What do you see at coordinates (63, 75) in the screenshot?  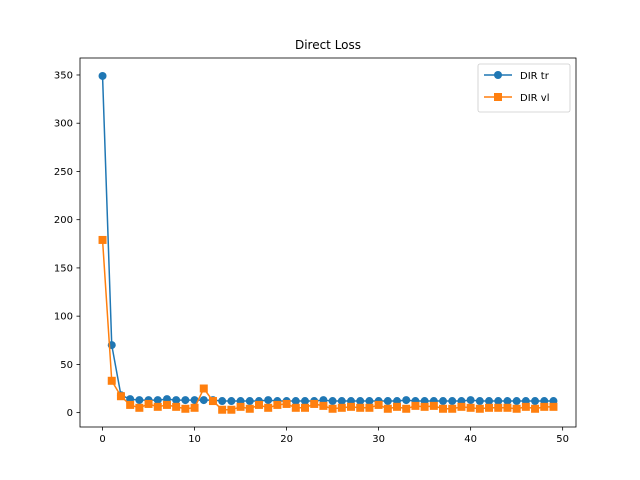 I see `y-tick-label: 350` at bounding box center [63, 75].